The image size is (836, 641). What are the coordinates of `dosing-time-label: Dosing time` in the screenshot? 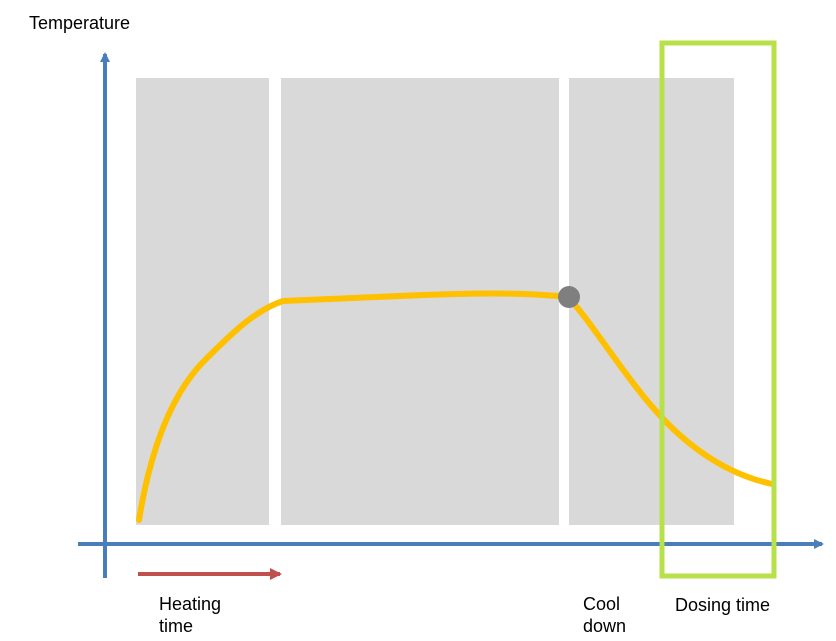 It's located at (723, 605).